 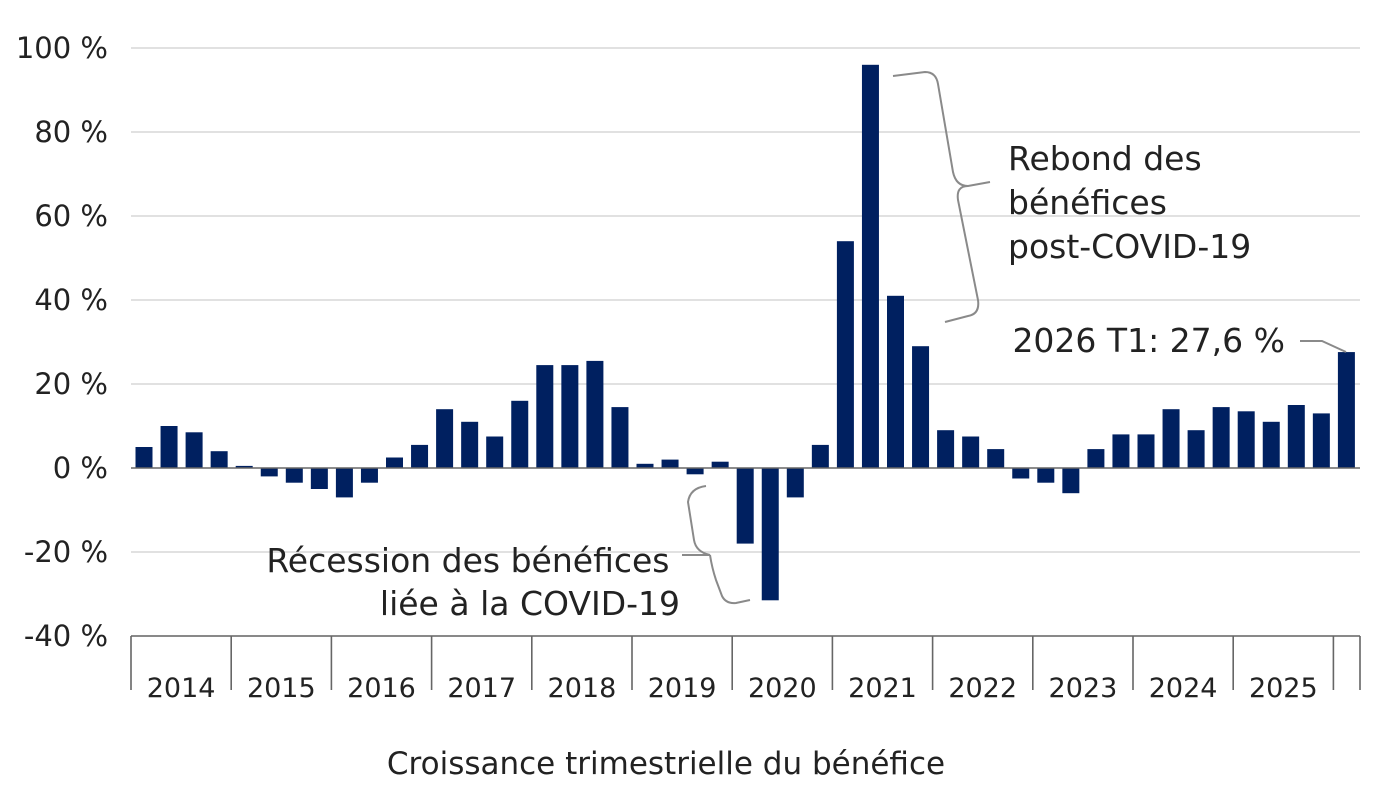 What do you see at coordinates (716, 545) in the screenshot?
I see `recession-brace` at bounding box center [716, 545].